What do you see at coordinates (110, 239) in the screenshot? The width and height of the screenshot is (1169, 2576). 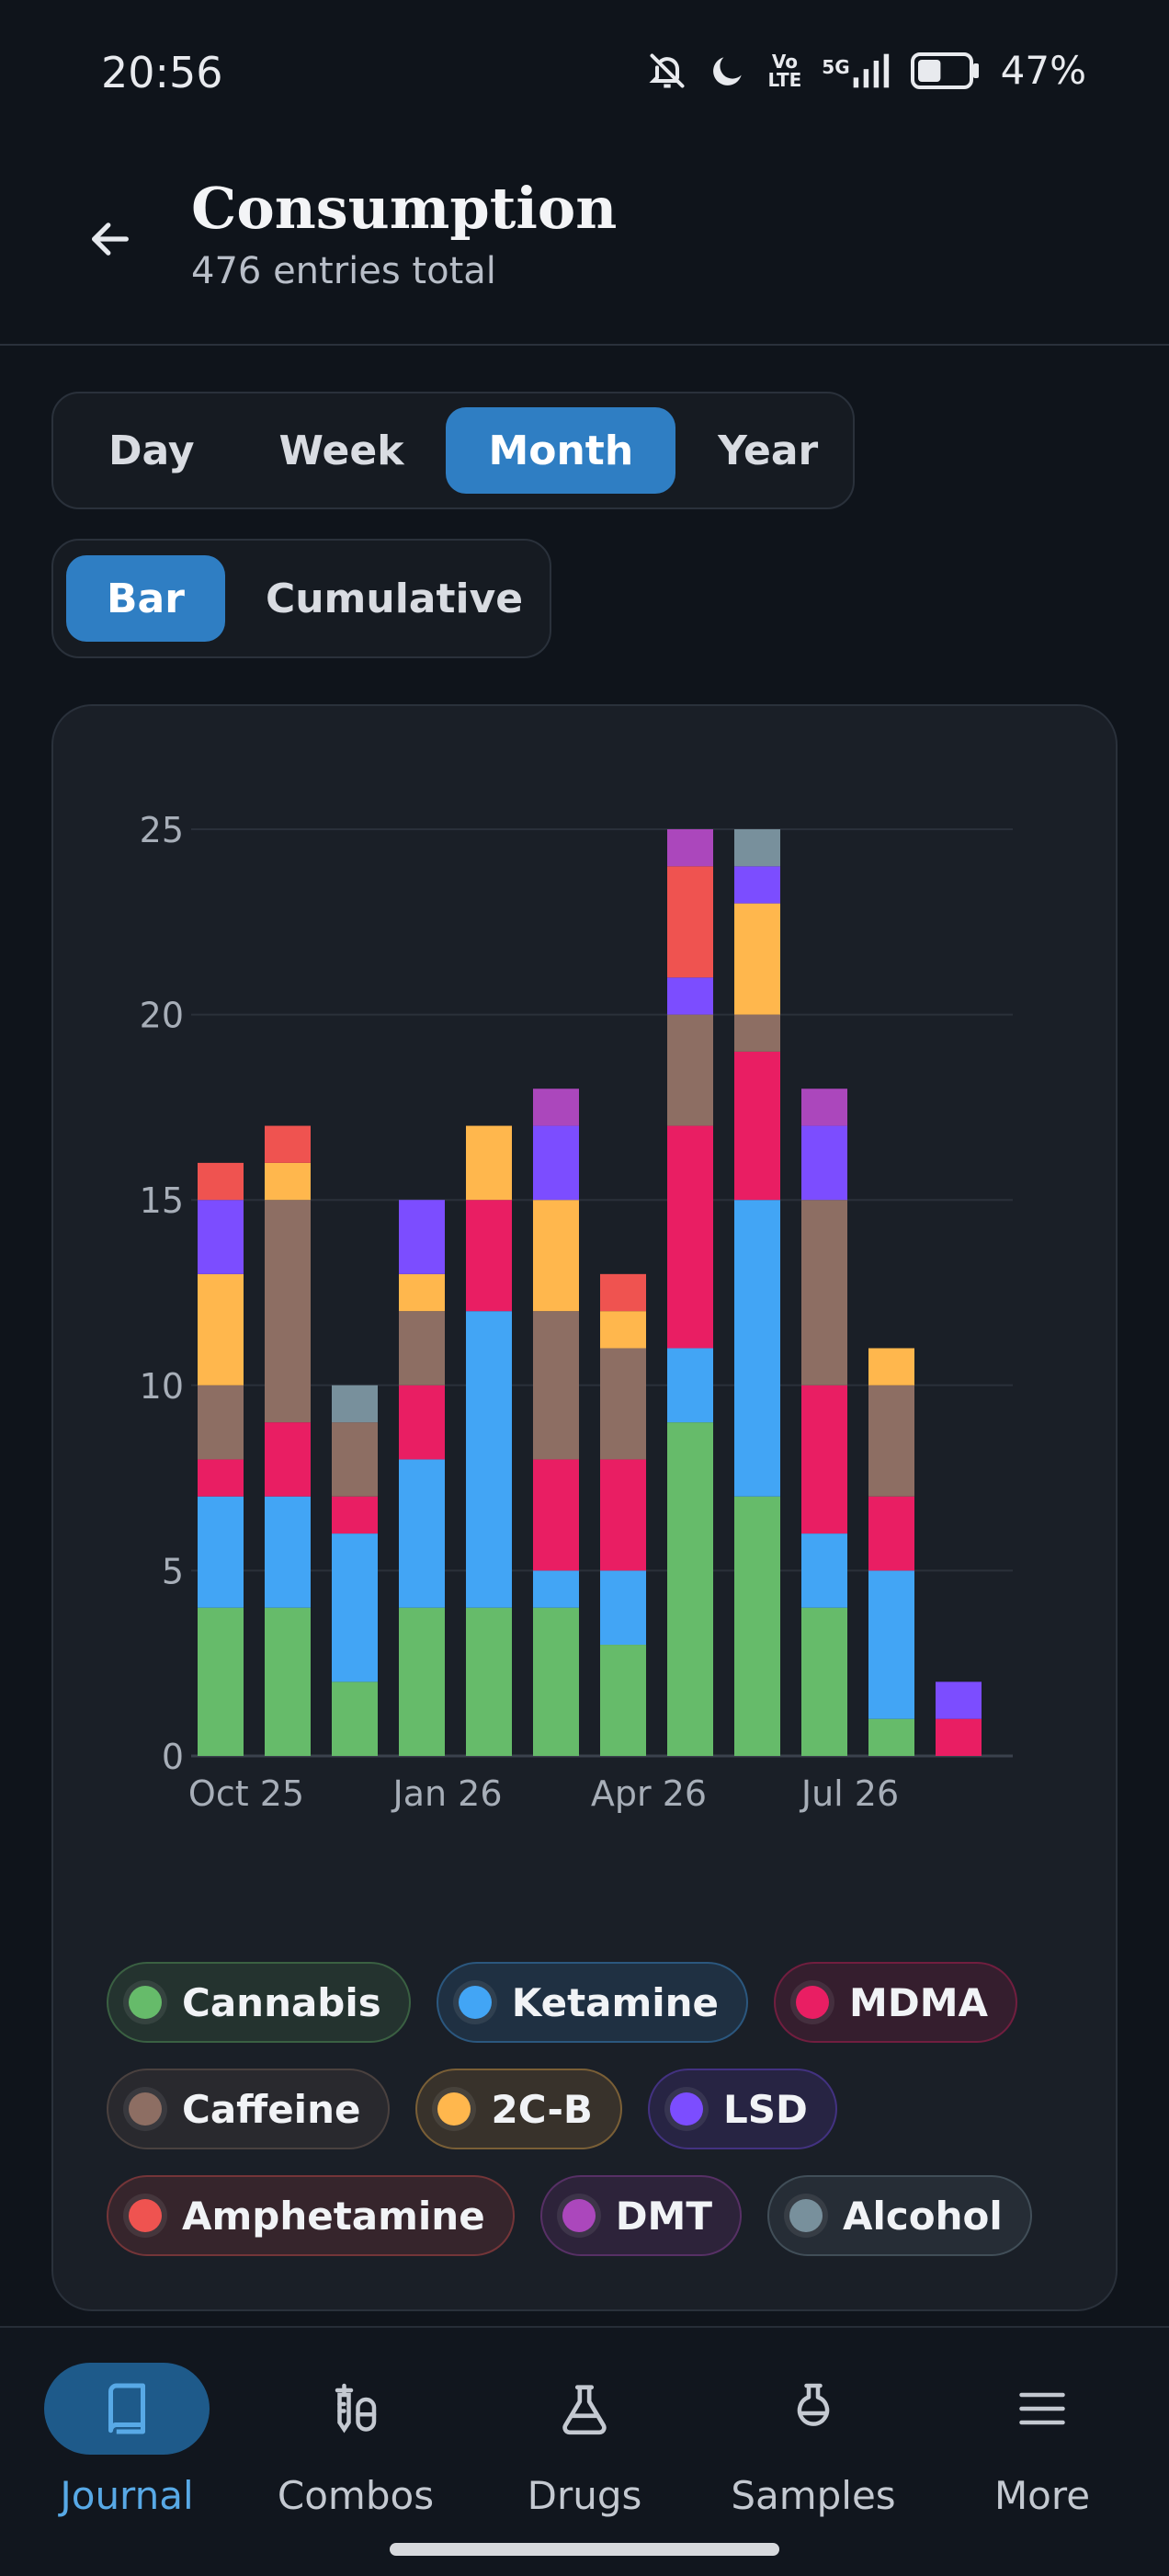 I see `back-button` at bounding box center [110, 239].